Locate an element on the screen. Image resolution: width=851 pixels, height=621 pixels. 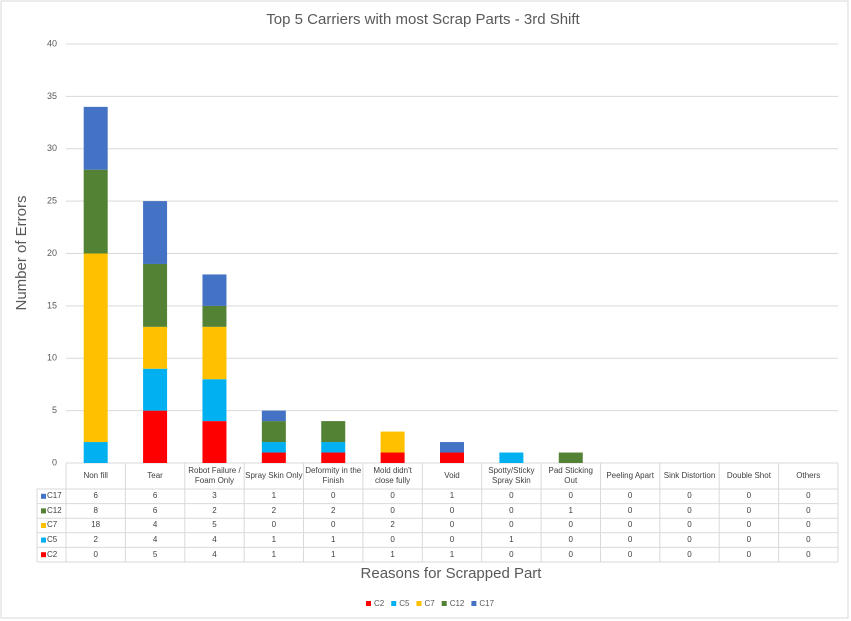
table-category-label: Void is located at coordinates (452, 475).